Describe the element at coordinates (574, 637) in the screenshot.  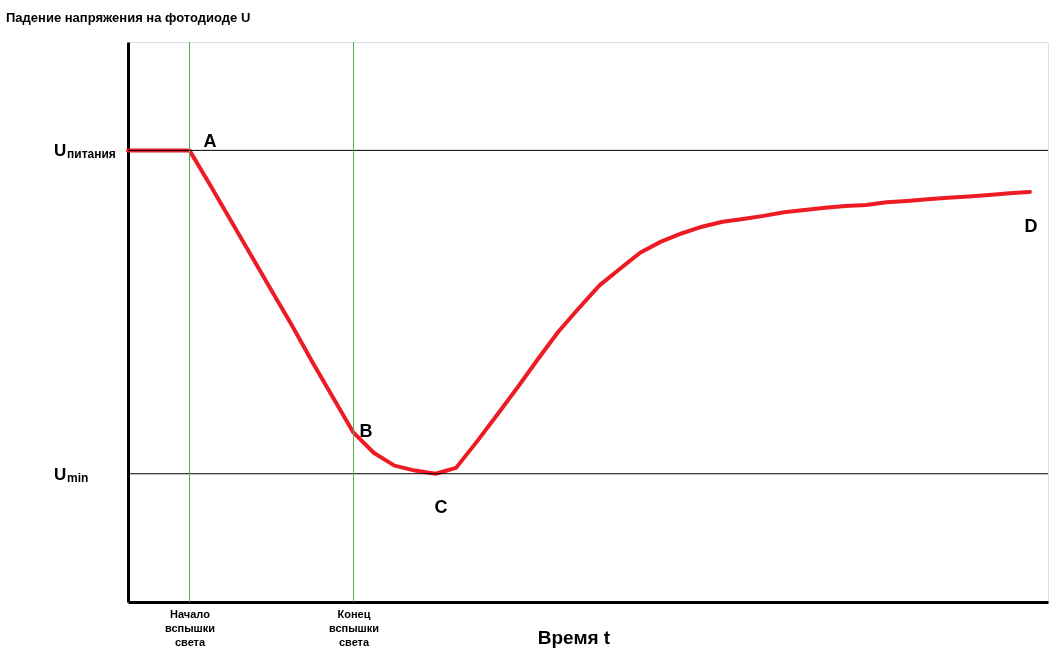
I see `x-axis-title: Время t` at that location.